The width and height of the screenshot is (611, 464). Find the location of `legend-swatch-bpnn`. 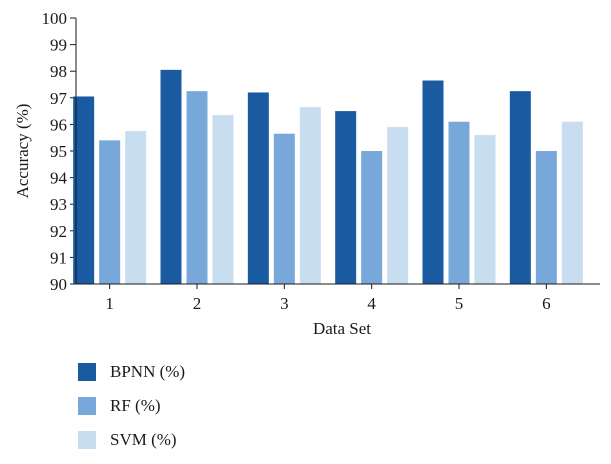

legend-swatch-bpnn is located at coordinates (87, 372).